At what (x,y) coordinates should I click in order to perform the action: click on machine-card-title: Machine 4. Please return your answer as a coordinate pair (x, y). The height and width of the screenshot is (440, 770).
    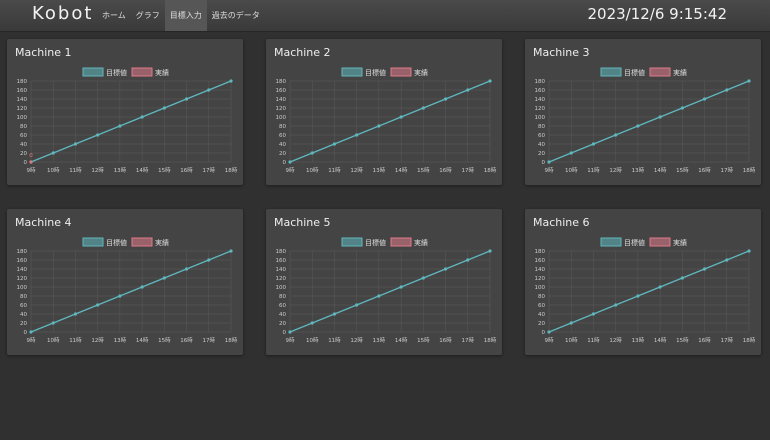
    Looking at the image, I should click on (43, 222).